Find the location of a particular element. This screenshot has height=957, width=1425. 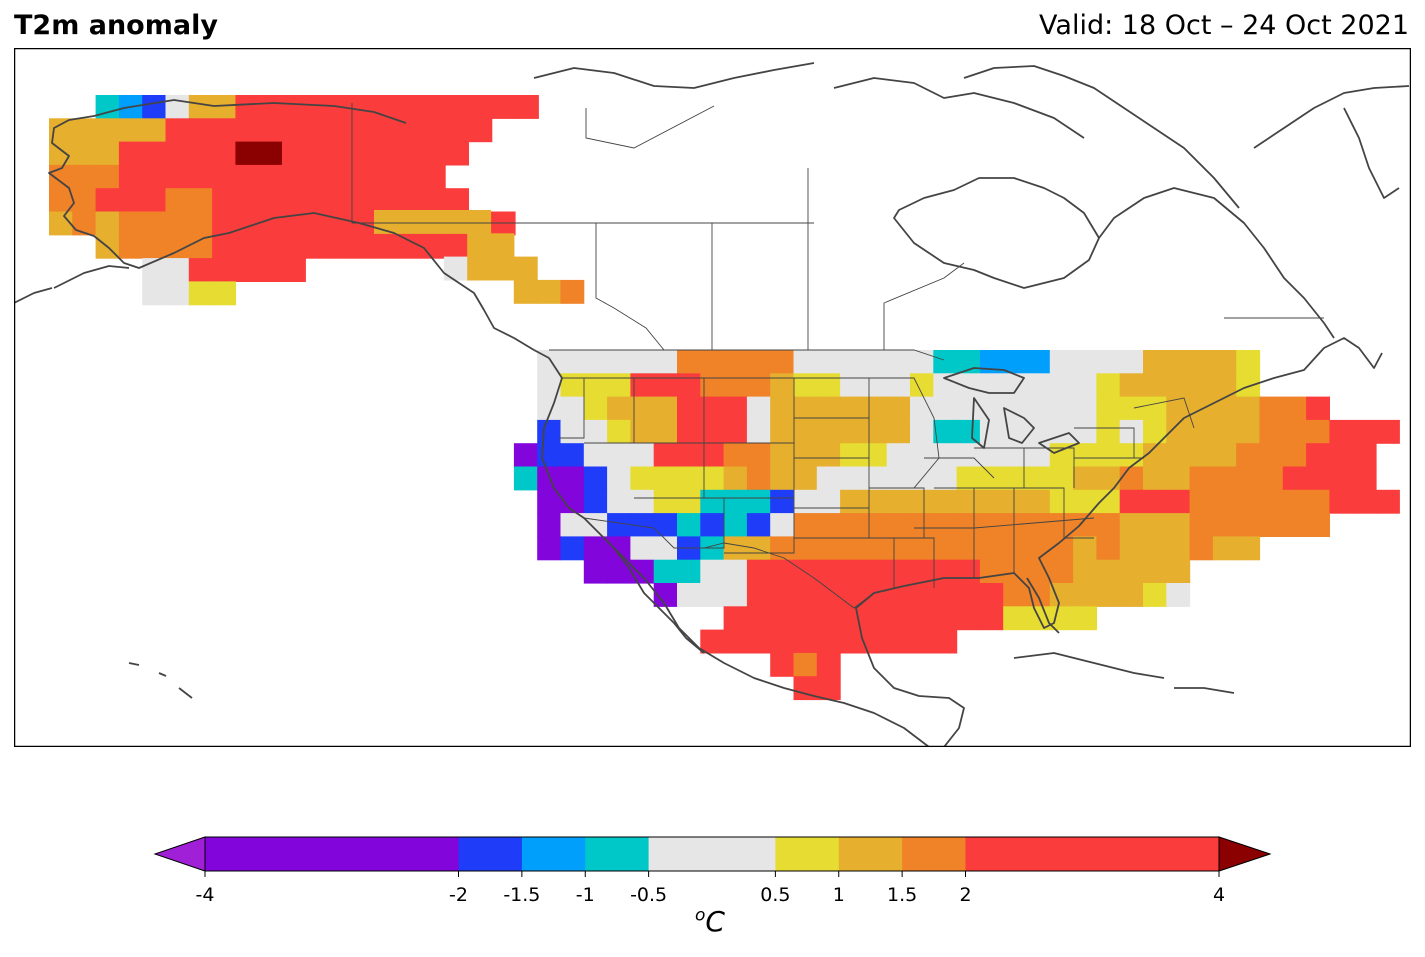

colorbar-frame is located at coordinates (712, 854).